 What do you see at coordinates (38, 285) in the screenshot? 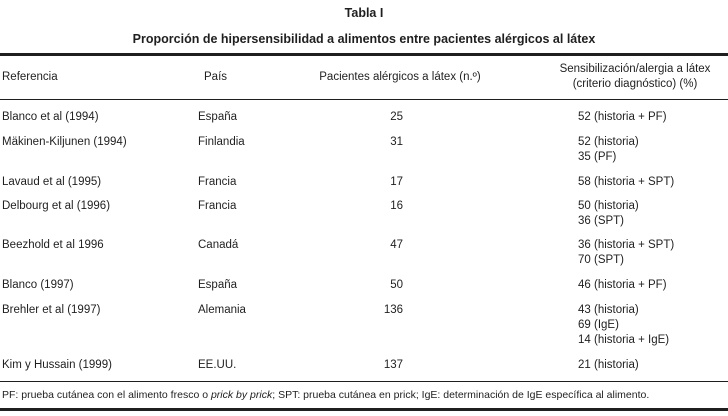
I see `cell-referencia: Blanco (1997)` at bounding box center [38, 285].